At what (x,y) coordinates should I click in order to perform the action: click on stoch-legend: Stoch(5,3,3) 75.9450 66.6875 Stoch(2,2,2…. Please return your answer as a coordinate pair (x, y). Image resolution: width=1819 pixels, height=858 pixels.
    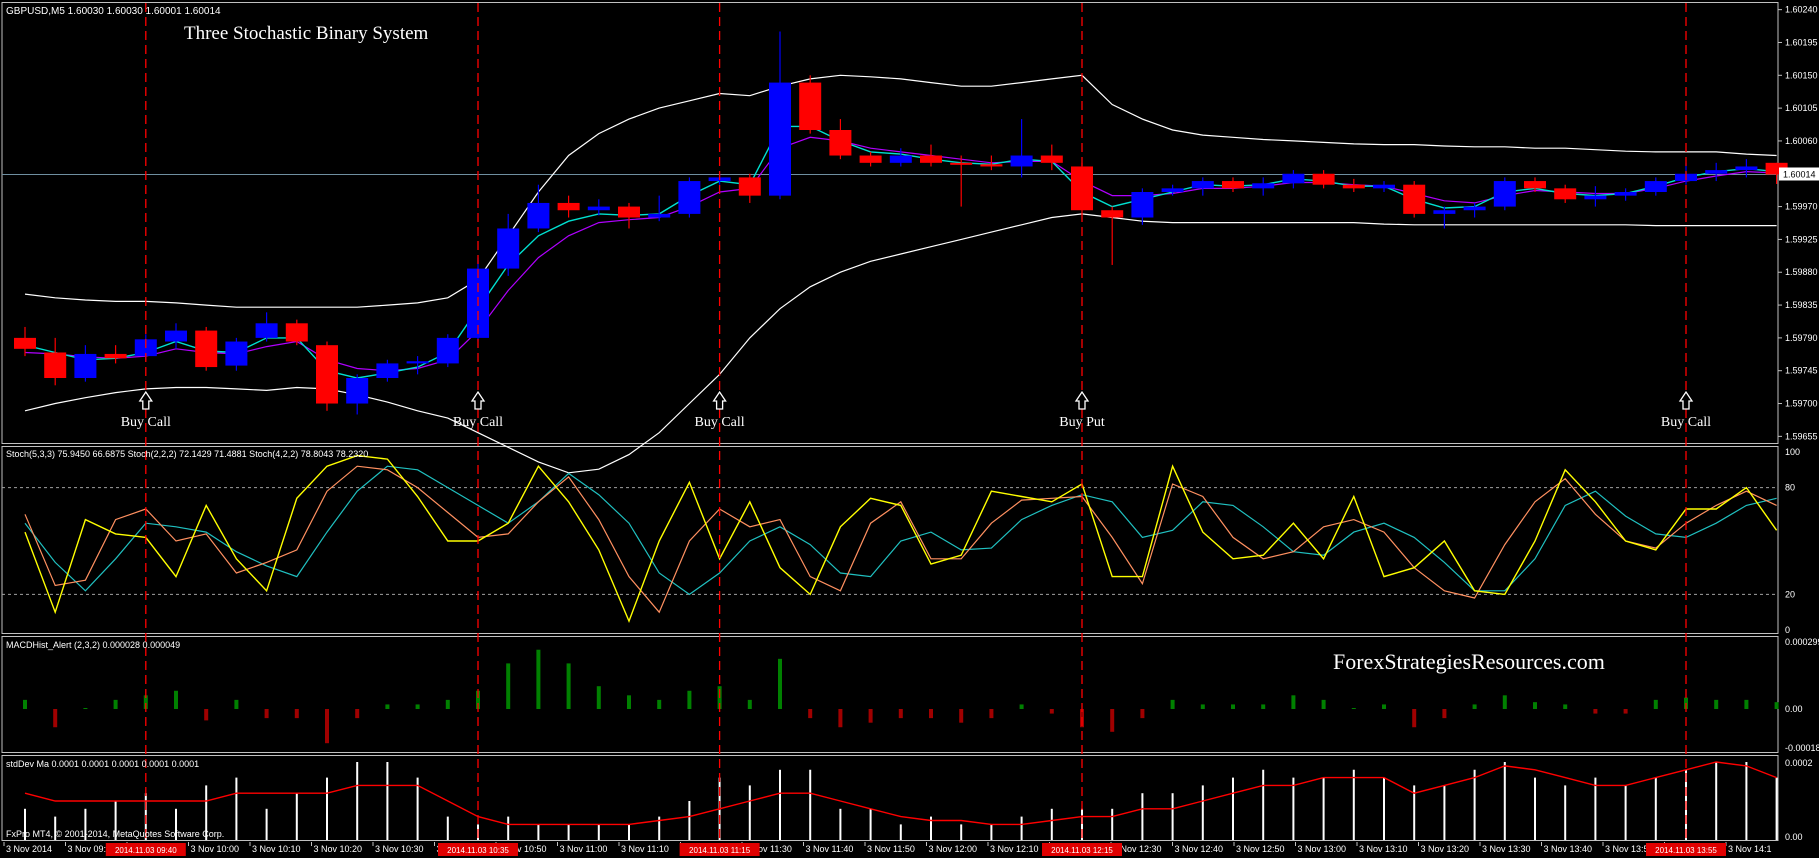
    Looking at the image, I should click on (187, 454).